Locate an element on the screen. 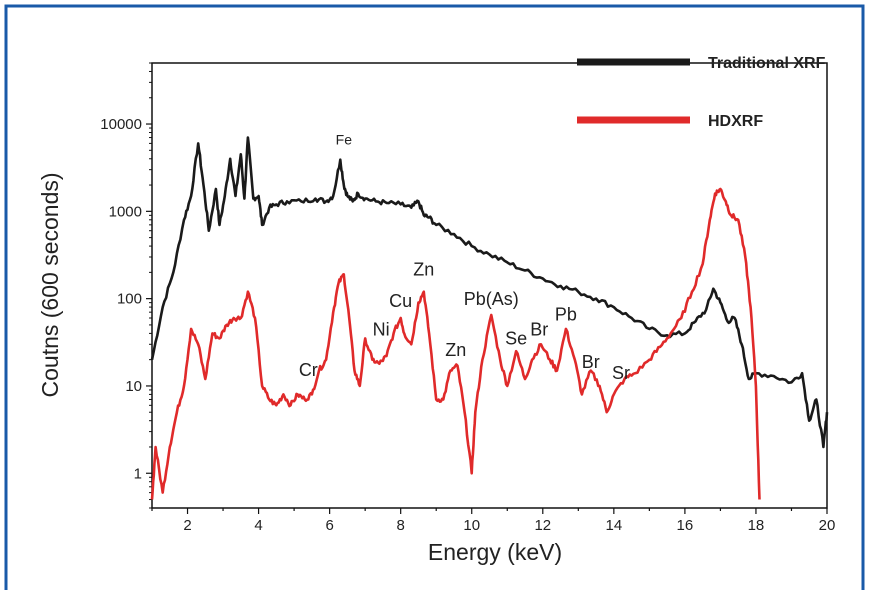  y-tick-label: 100 is located at coordinates (129, 299).